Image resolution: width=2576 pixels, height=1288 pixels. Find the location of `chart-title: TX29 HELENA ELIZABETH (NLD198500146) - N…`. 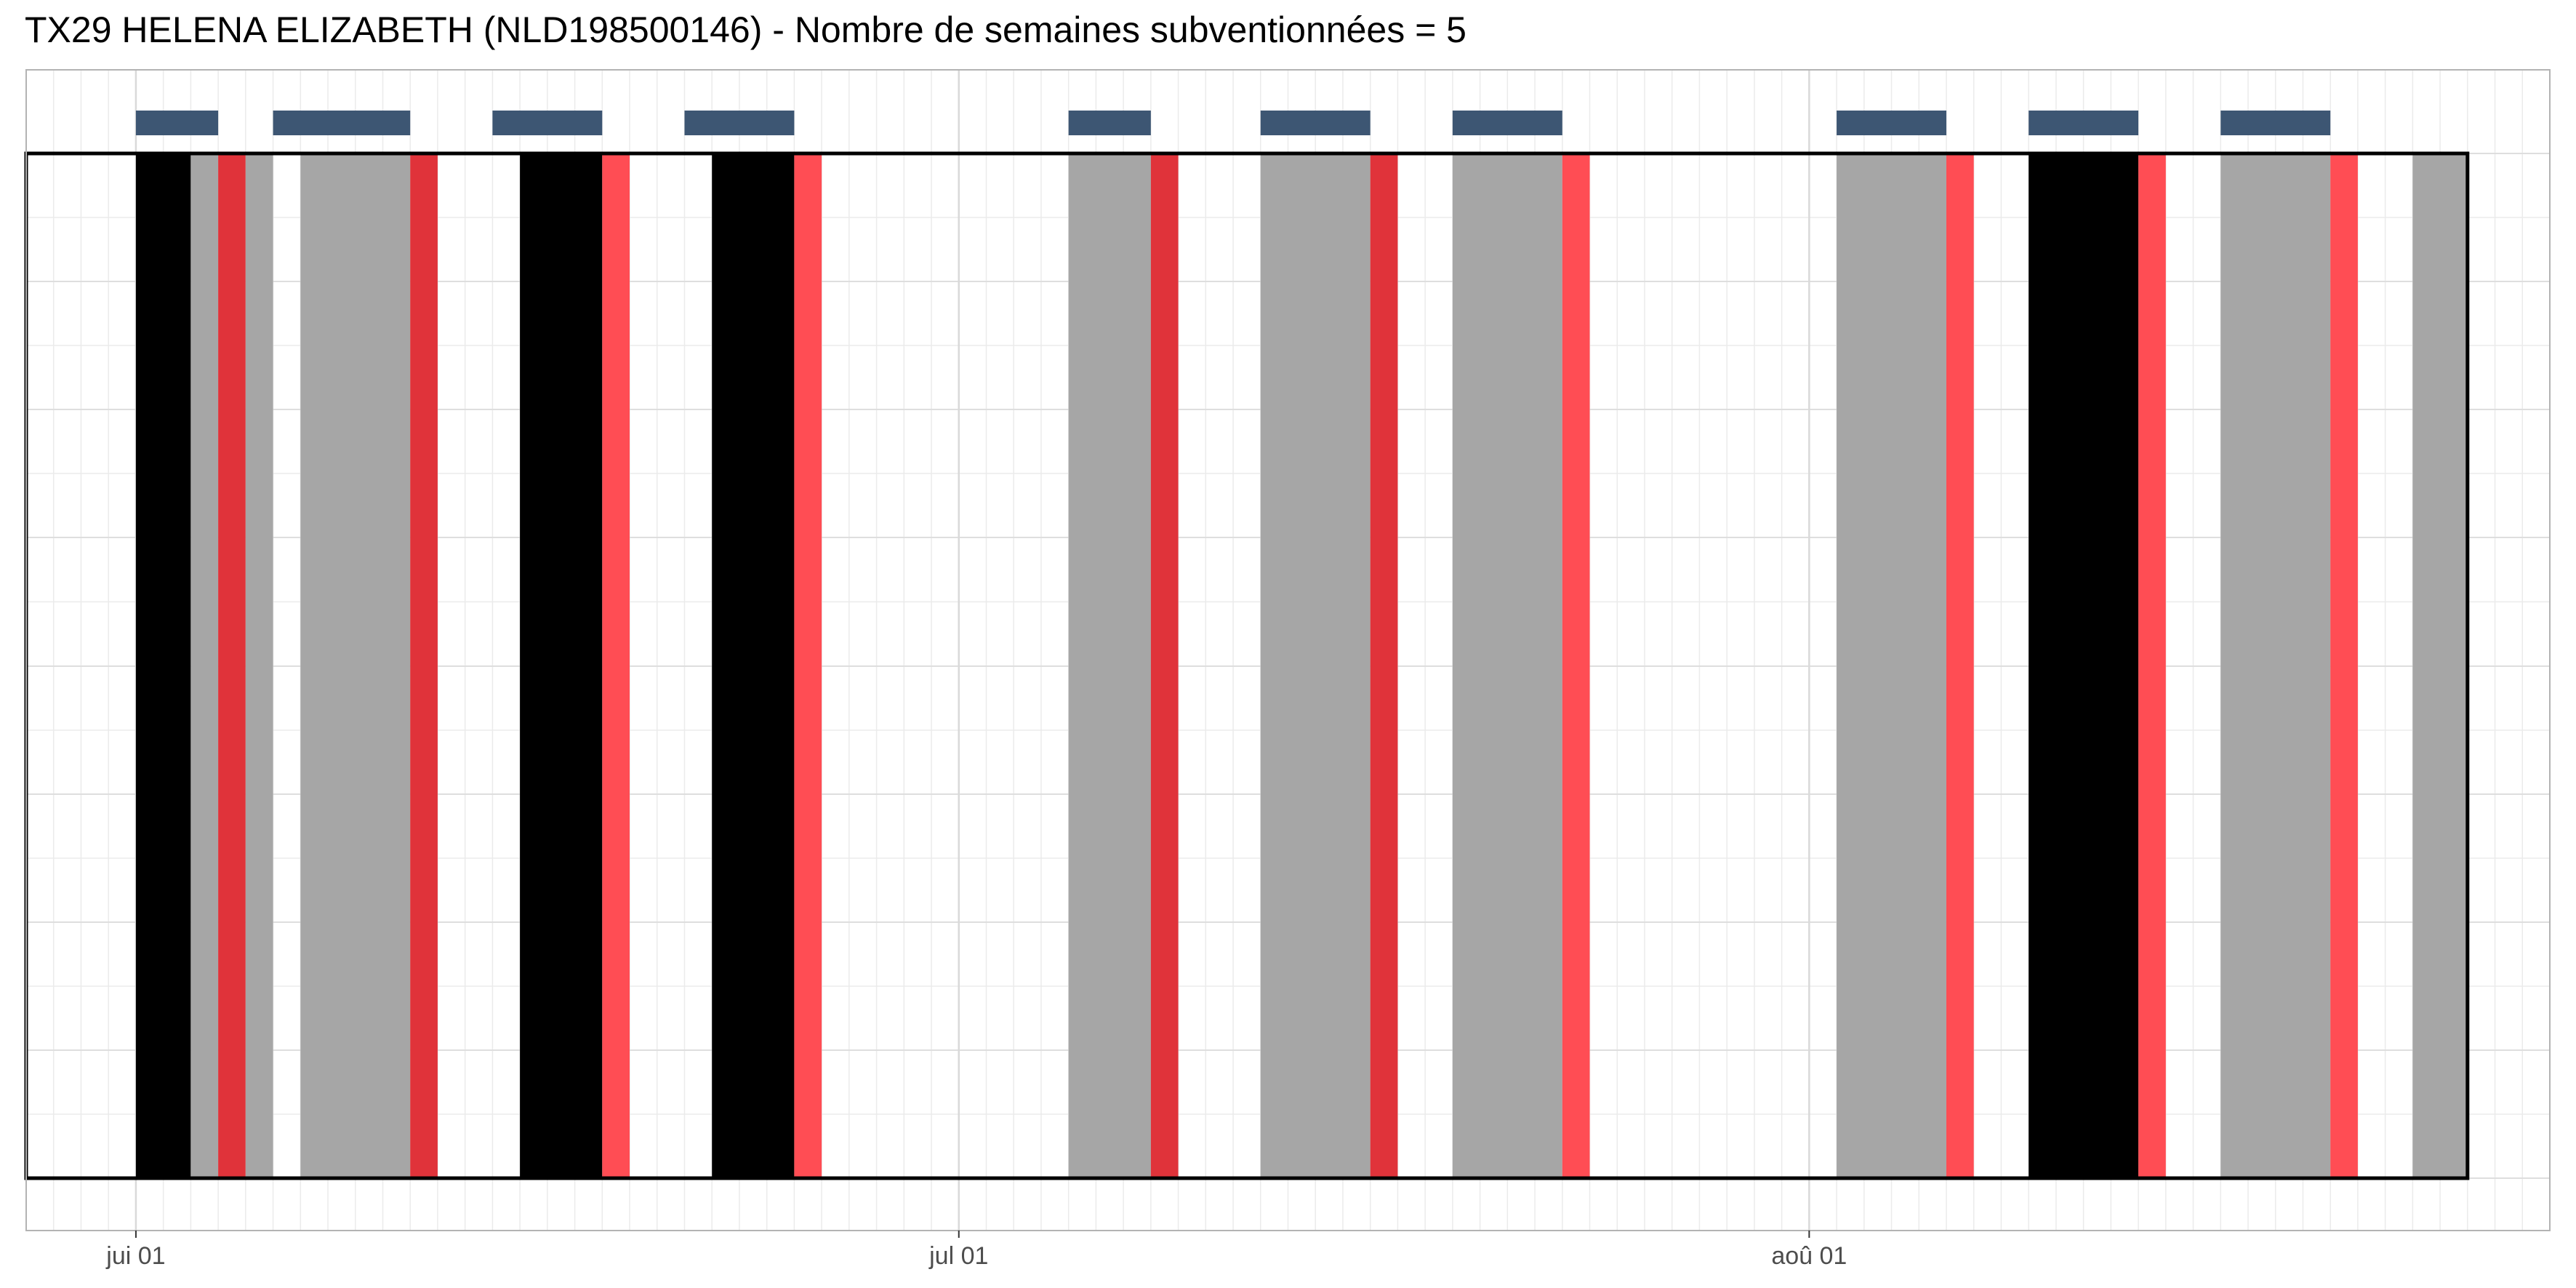

chart-title: TX29 HELENA ELIZABETH (NLD198500146) - N… is located at coordinates (746, 29).